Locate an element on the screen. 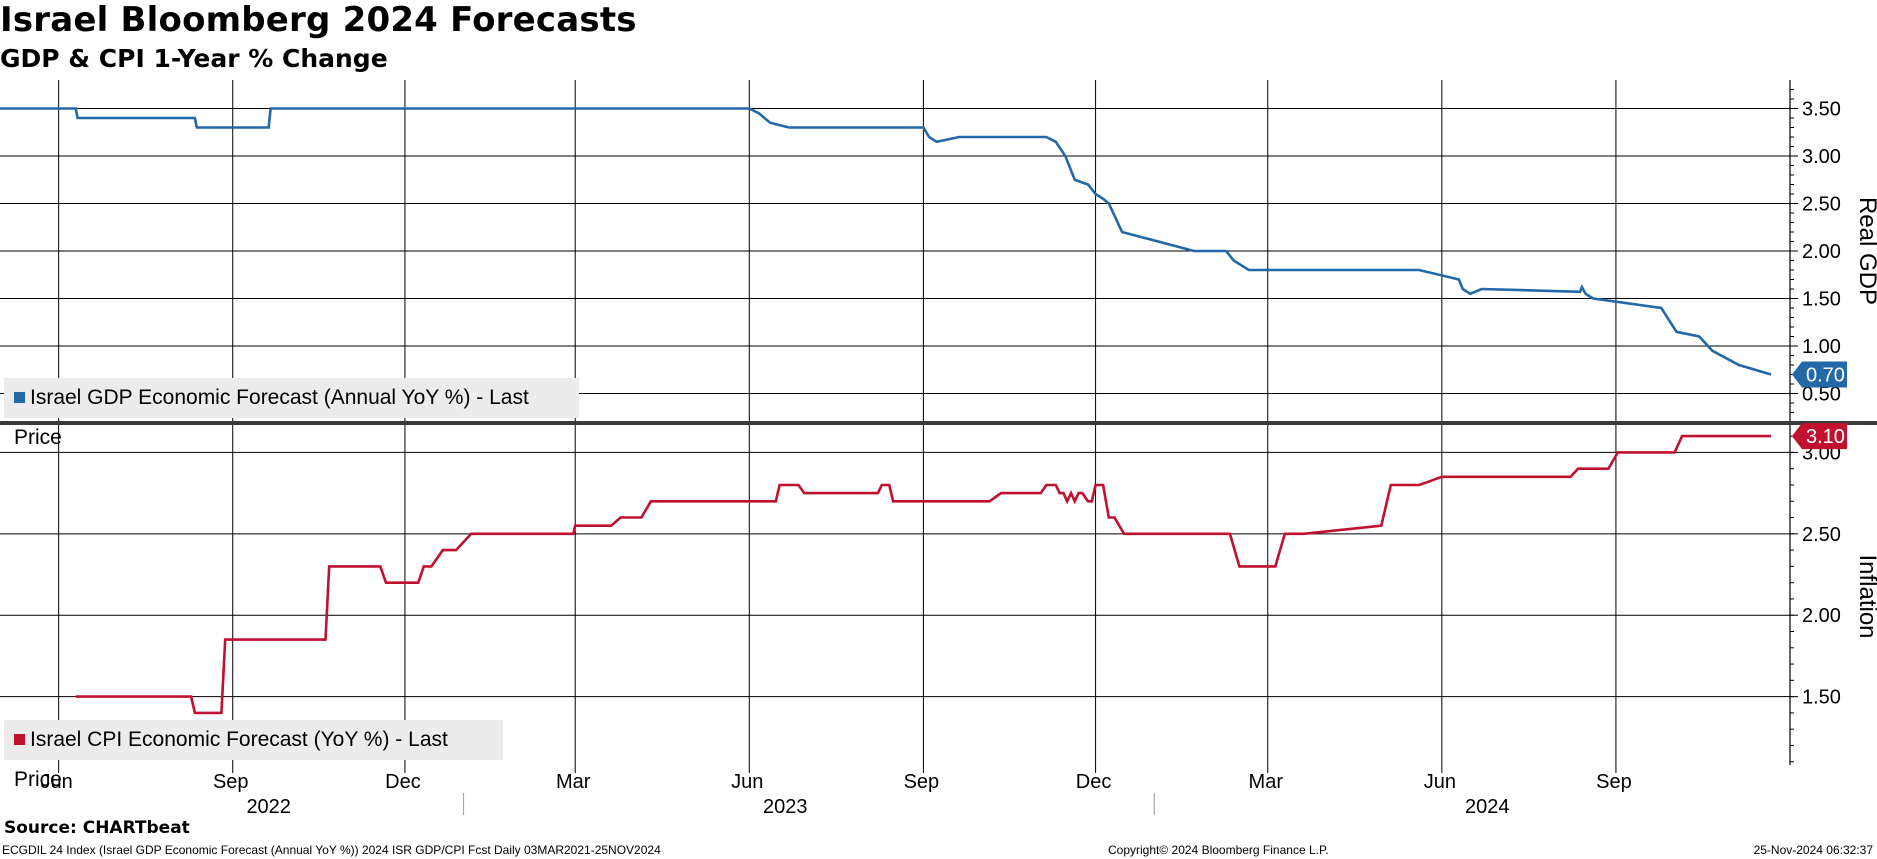 The width and height of the screenshot is (1877, 859). gdp-ytick-label: 2.50 is located at coordinates (1821, 205).